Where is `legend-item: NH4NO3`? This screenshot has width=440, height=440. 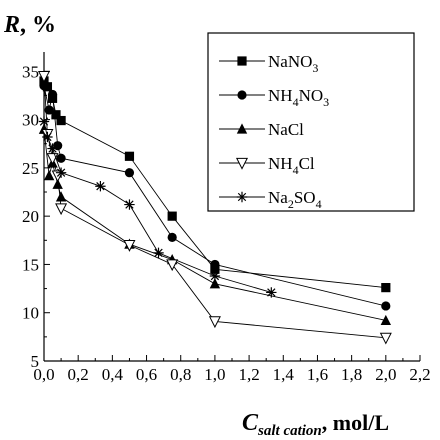 legend-item: NH4NO3 is located at coordinates (274, 97).